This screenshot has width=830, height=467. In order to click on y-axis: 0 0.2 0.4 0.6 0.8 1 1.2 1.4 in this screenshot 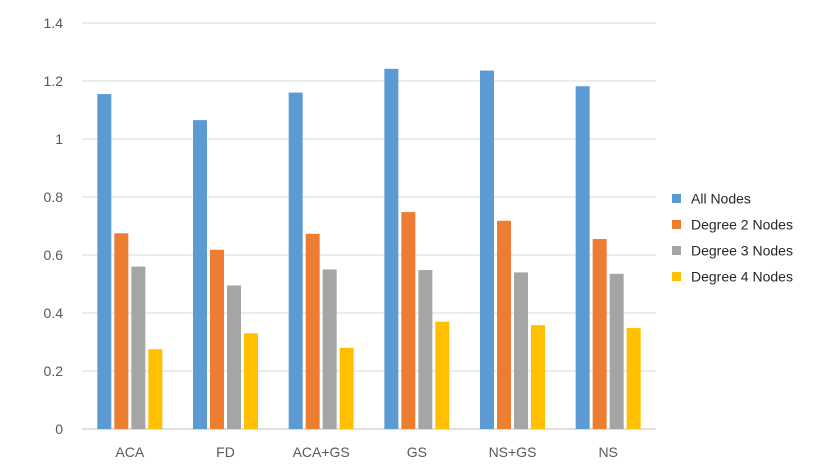, I will do `click(54, 226)`.